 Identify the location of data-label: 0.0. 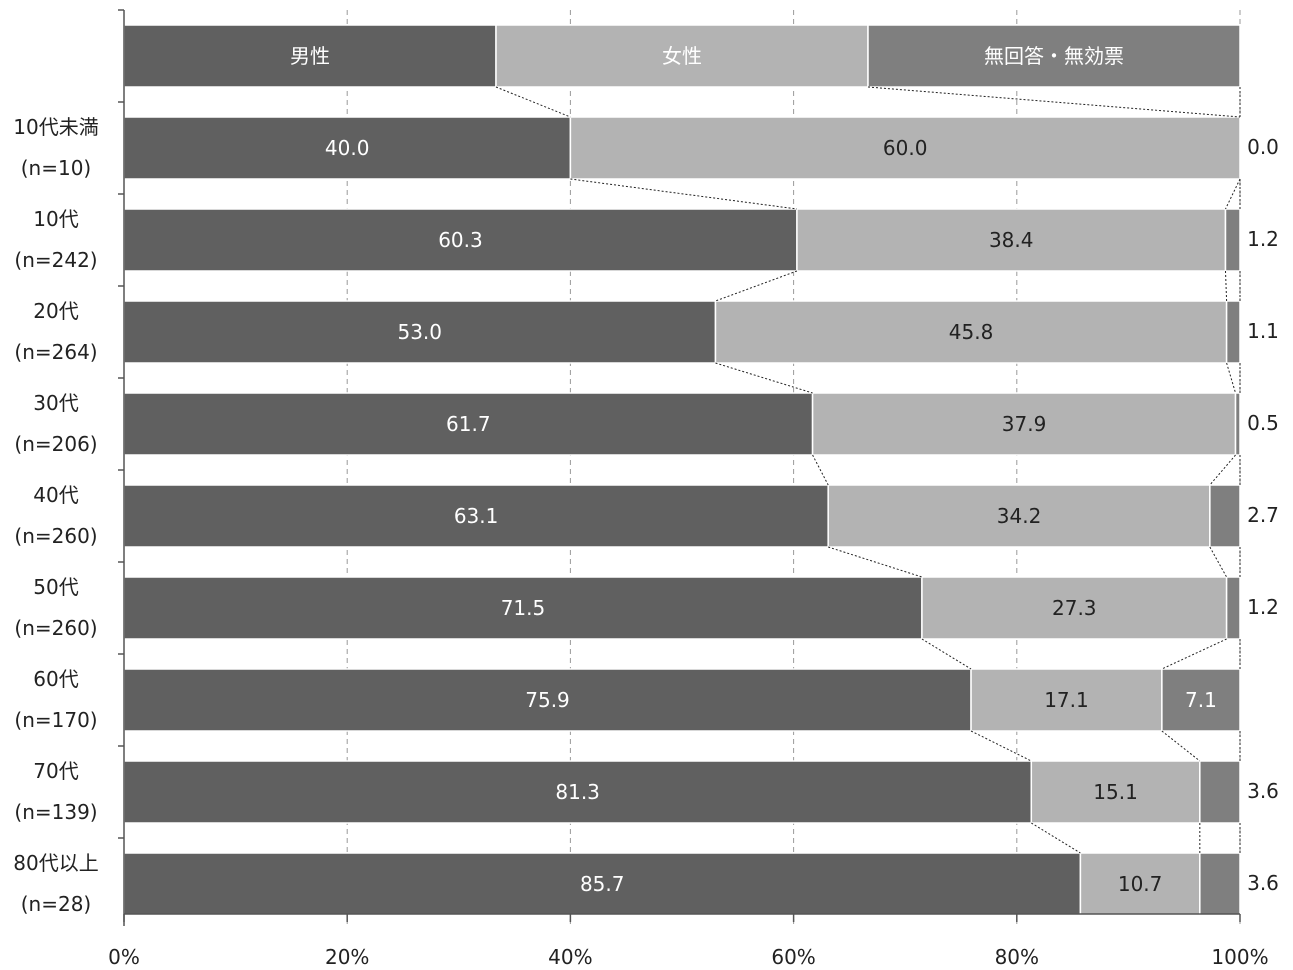
(1263, 147).